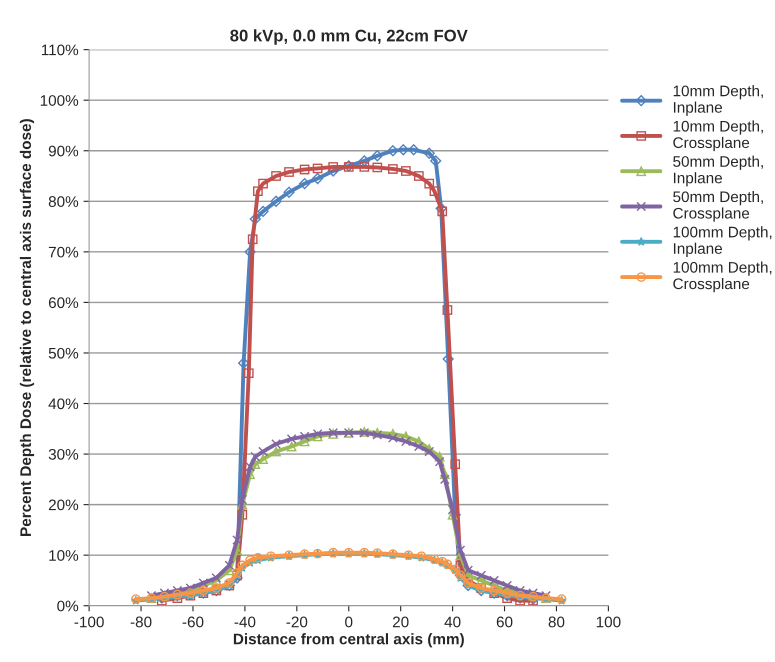  What do you see at coordinates (27, 327) in the screenshot?
I see `y-axis-title: Percent Depth Dose (relative to central axis surface dose)` at bounding box center [27, 327].